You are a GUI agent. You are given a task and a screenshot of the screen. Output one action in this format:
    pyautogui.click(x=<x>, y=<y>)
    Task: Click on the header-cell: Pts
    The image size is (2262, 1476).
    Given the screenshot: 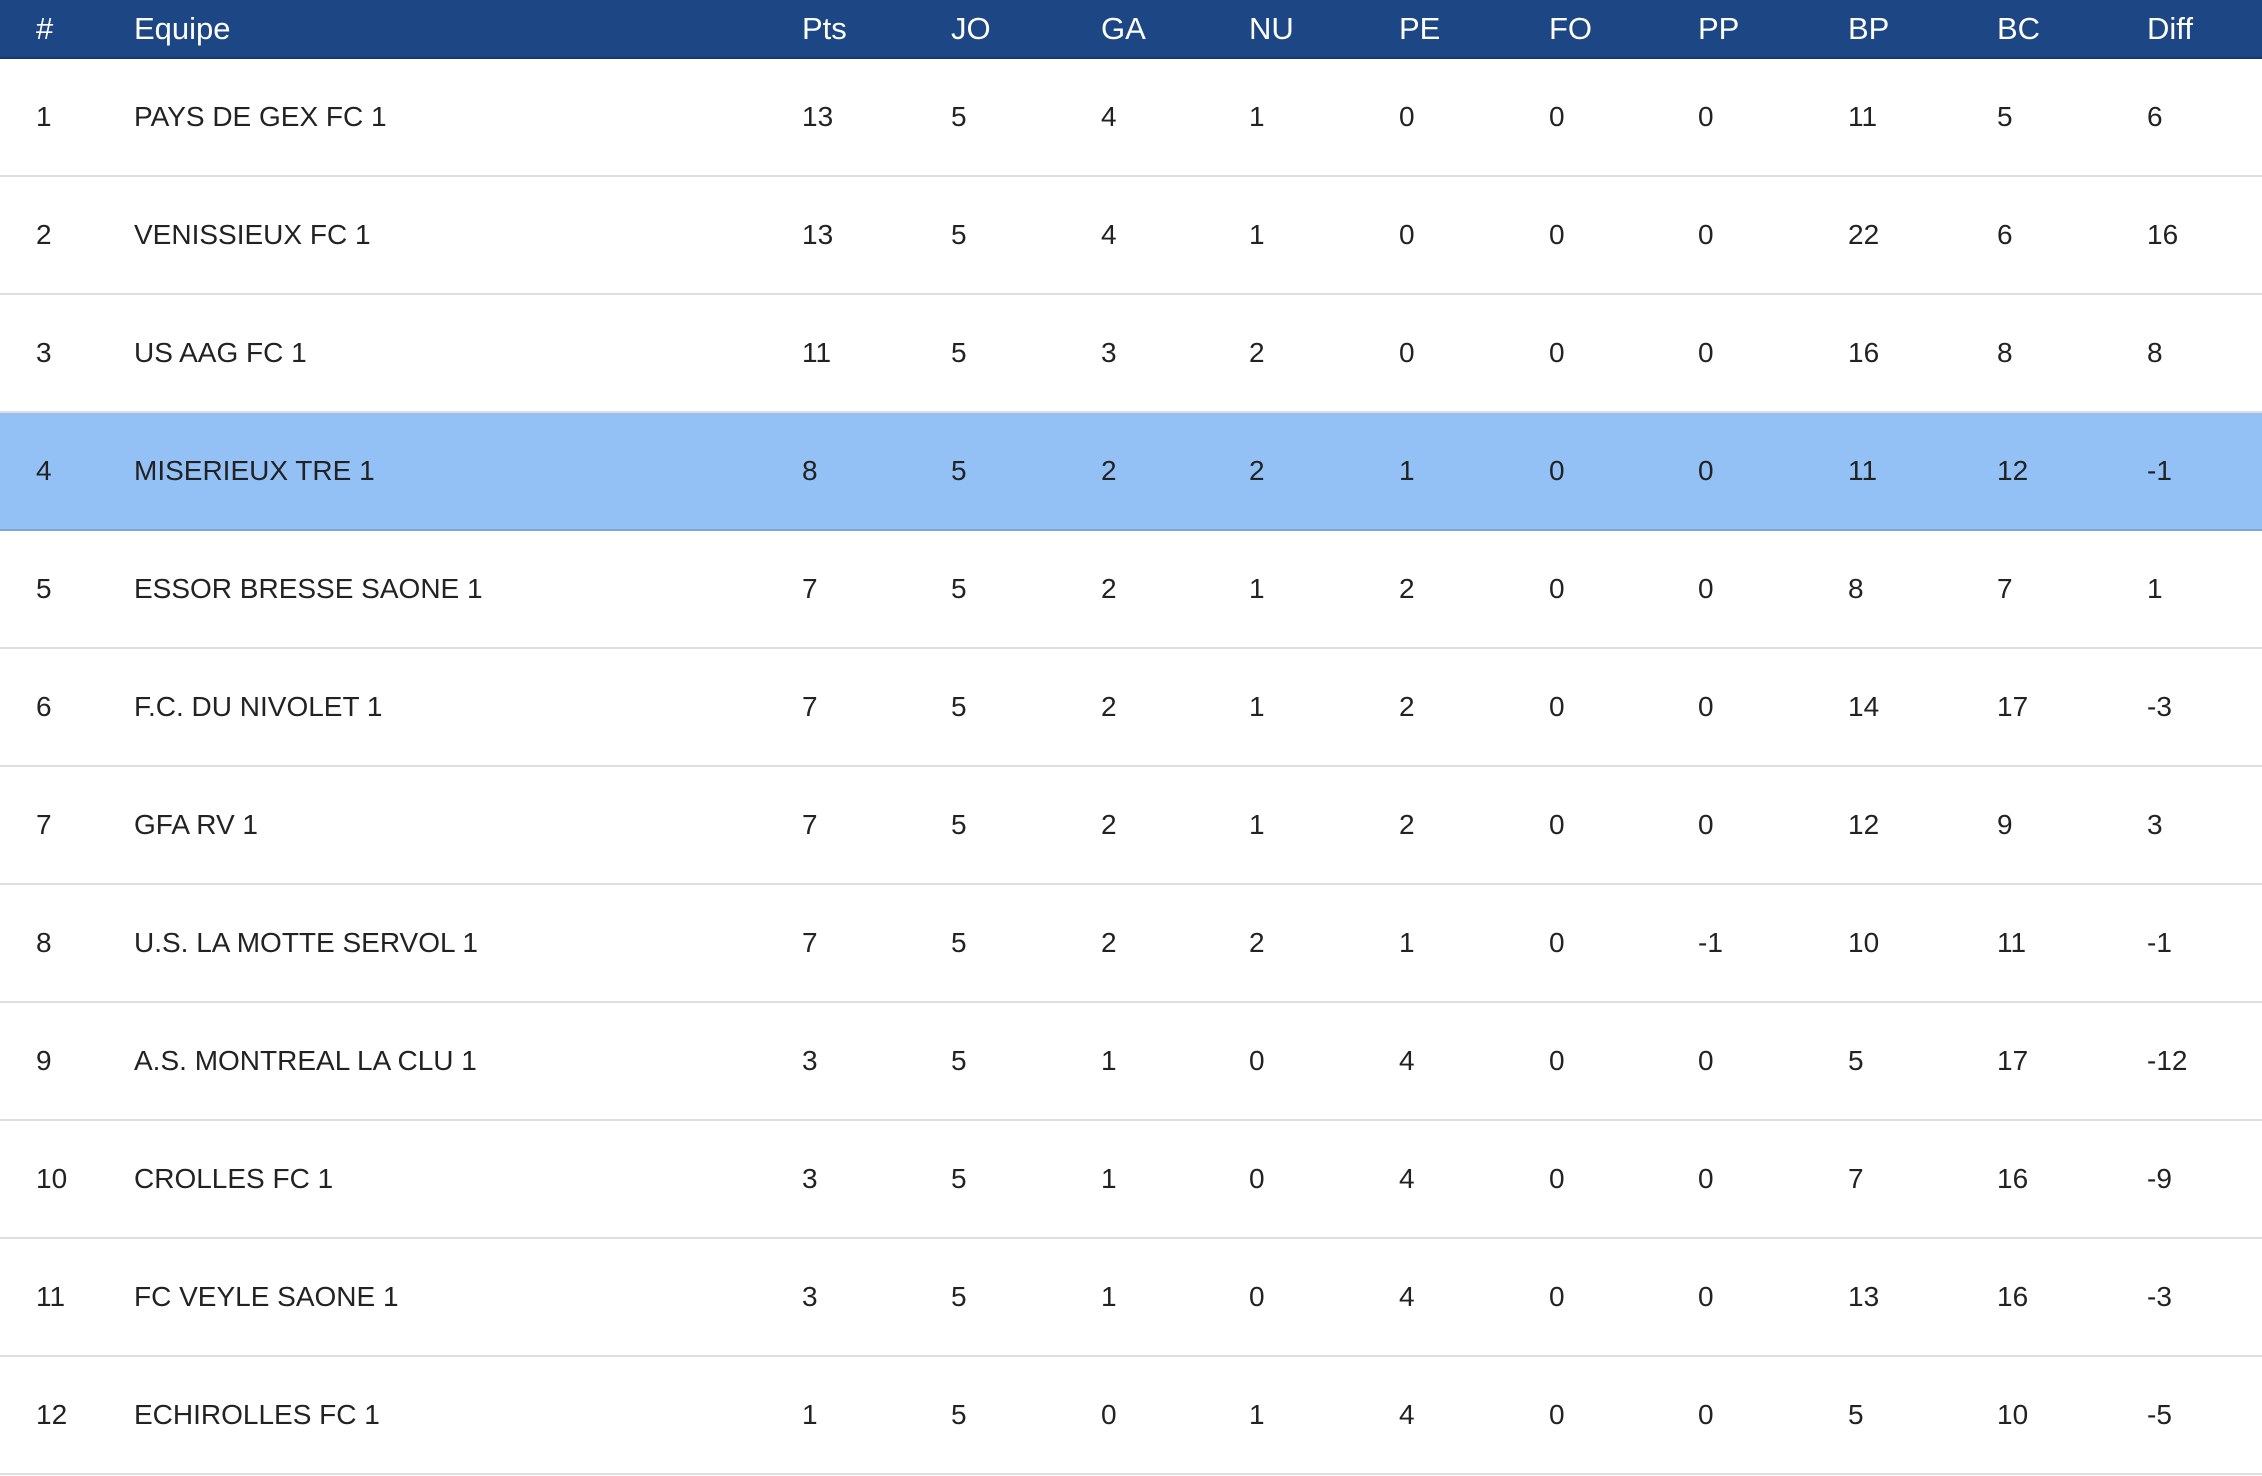 What is the action you would take?
    pyautogui.click(x=824, y=28)
    